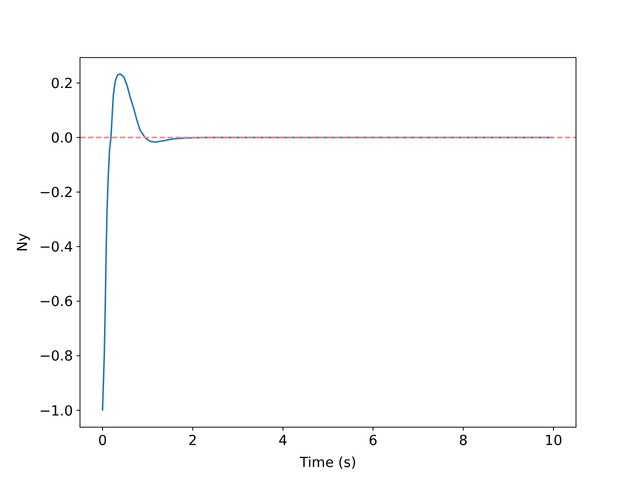 This screenshot has height=480, width=640. Describe the element at coordinates (56, 302) in the screenshot. I see `y-tick-label: −0.6` at that location.